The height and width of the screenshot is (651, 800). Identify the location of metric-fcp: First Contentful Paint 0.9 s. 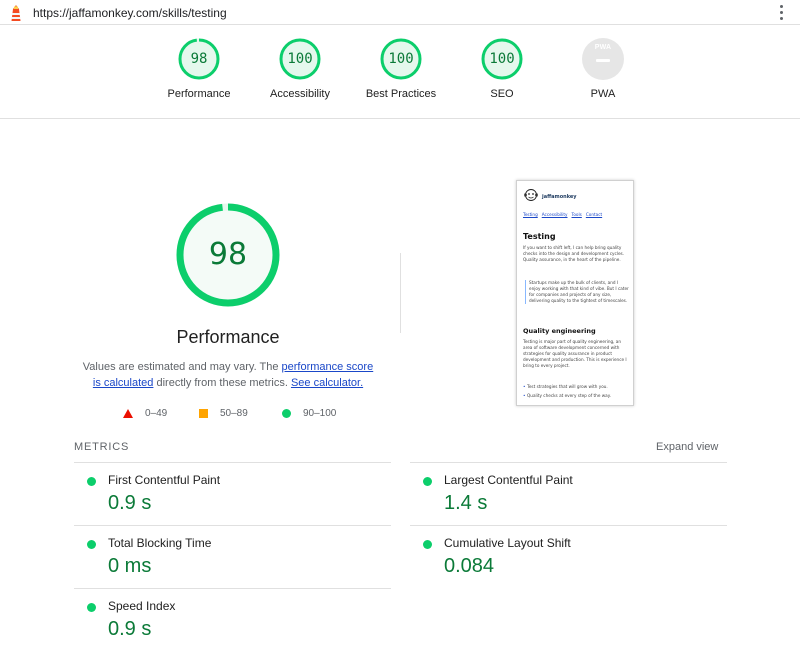
(232, 493).